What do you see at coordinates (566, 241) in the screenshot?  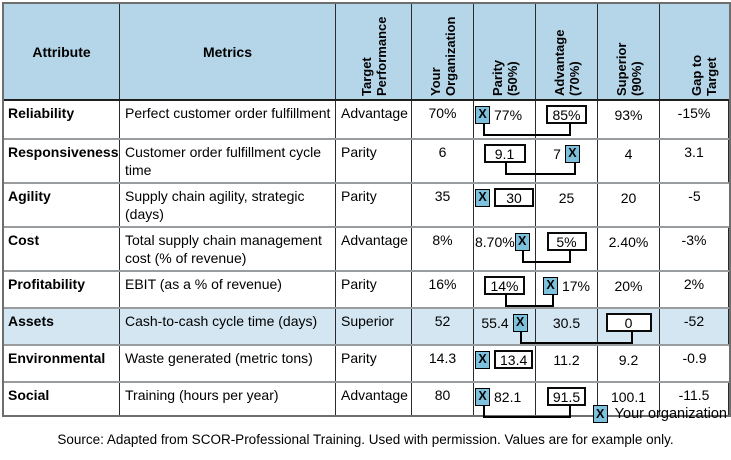 I see `advantage-content: 5%` at bounding box center [566, 241].